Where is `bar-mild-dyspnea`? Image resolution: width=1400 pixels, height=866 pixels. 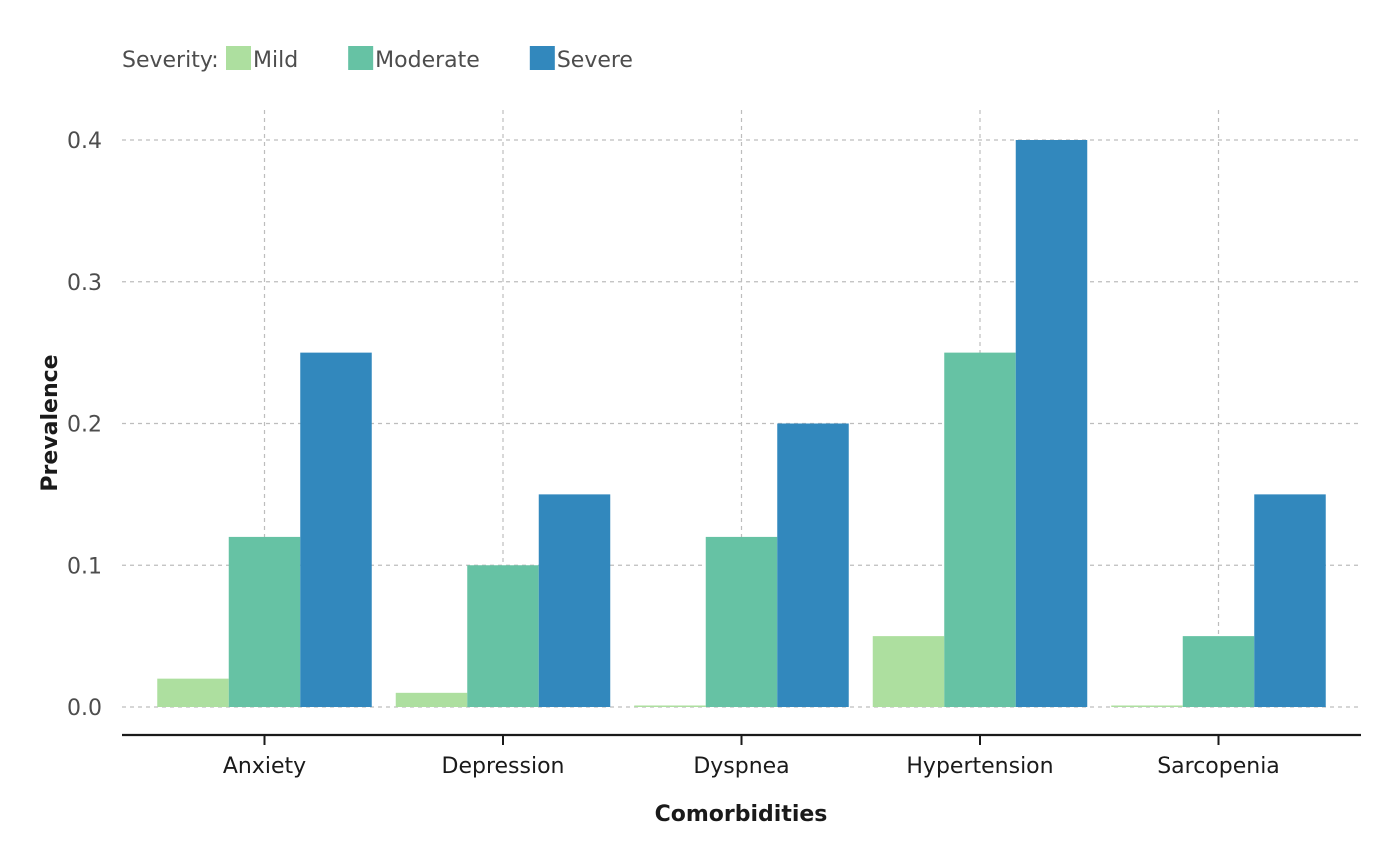
bar-mild-dyspnea is located at coordinates (670, 706).